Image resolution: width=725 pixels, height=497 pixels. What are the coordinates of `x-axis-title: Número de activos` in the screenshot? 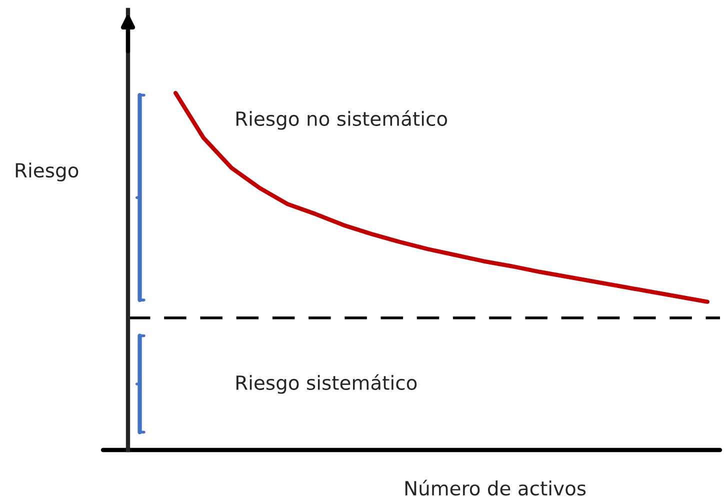 It's located at (495, 488).